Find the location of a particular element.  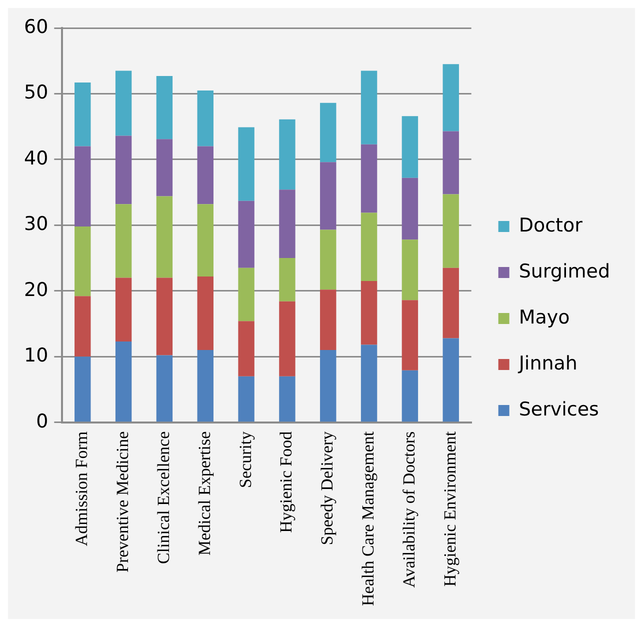

x-tick-label: Clinical Excellence is located at coordinates (163, 497).